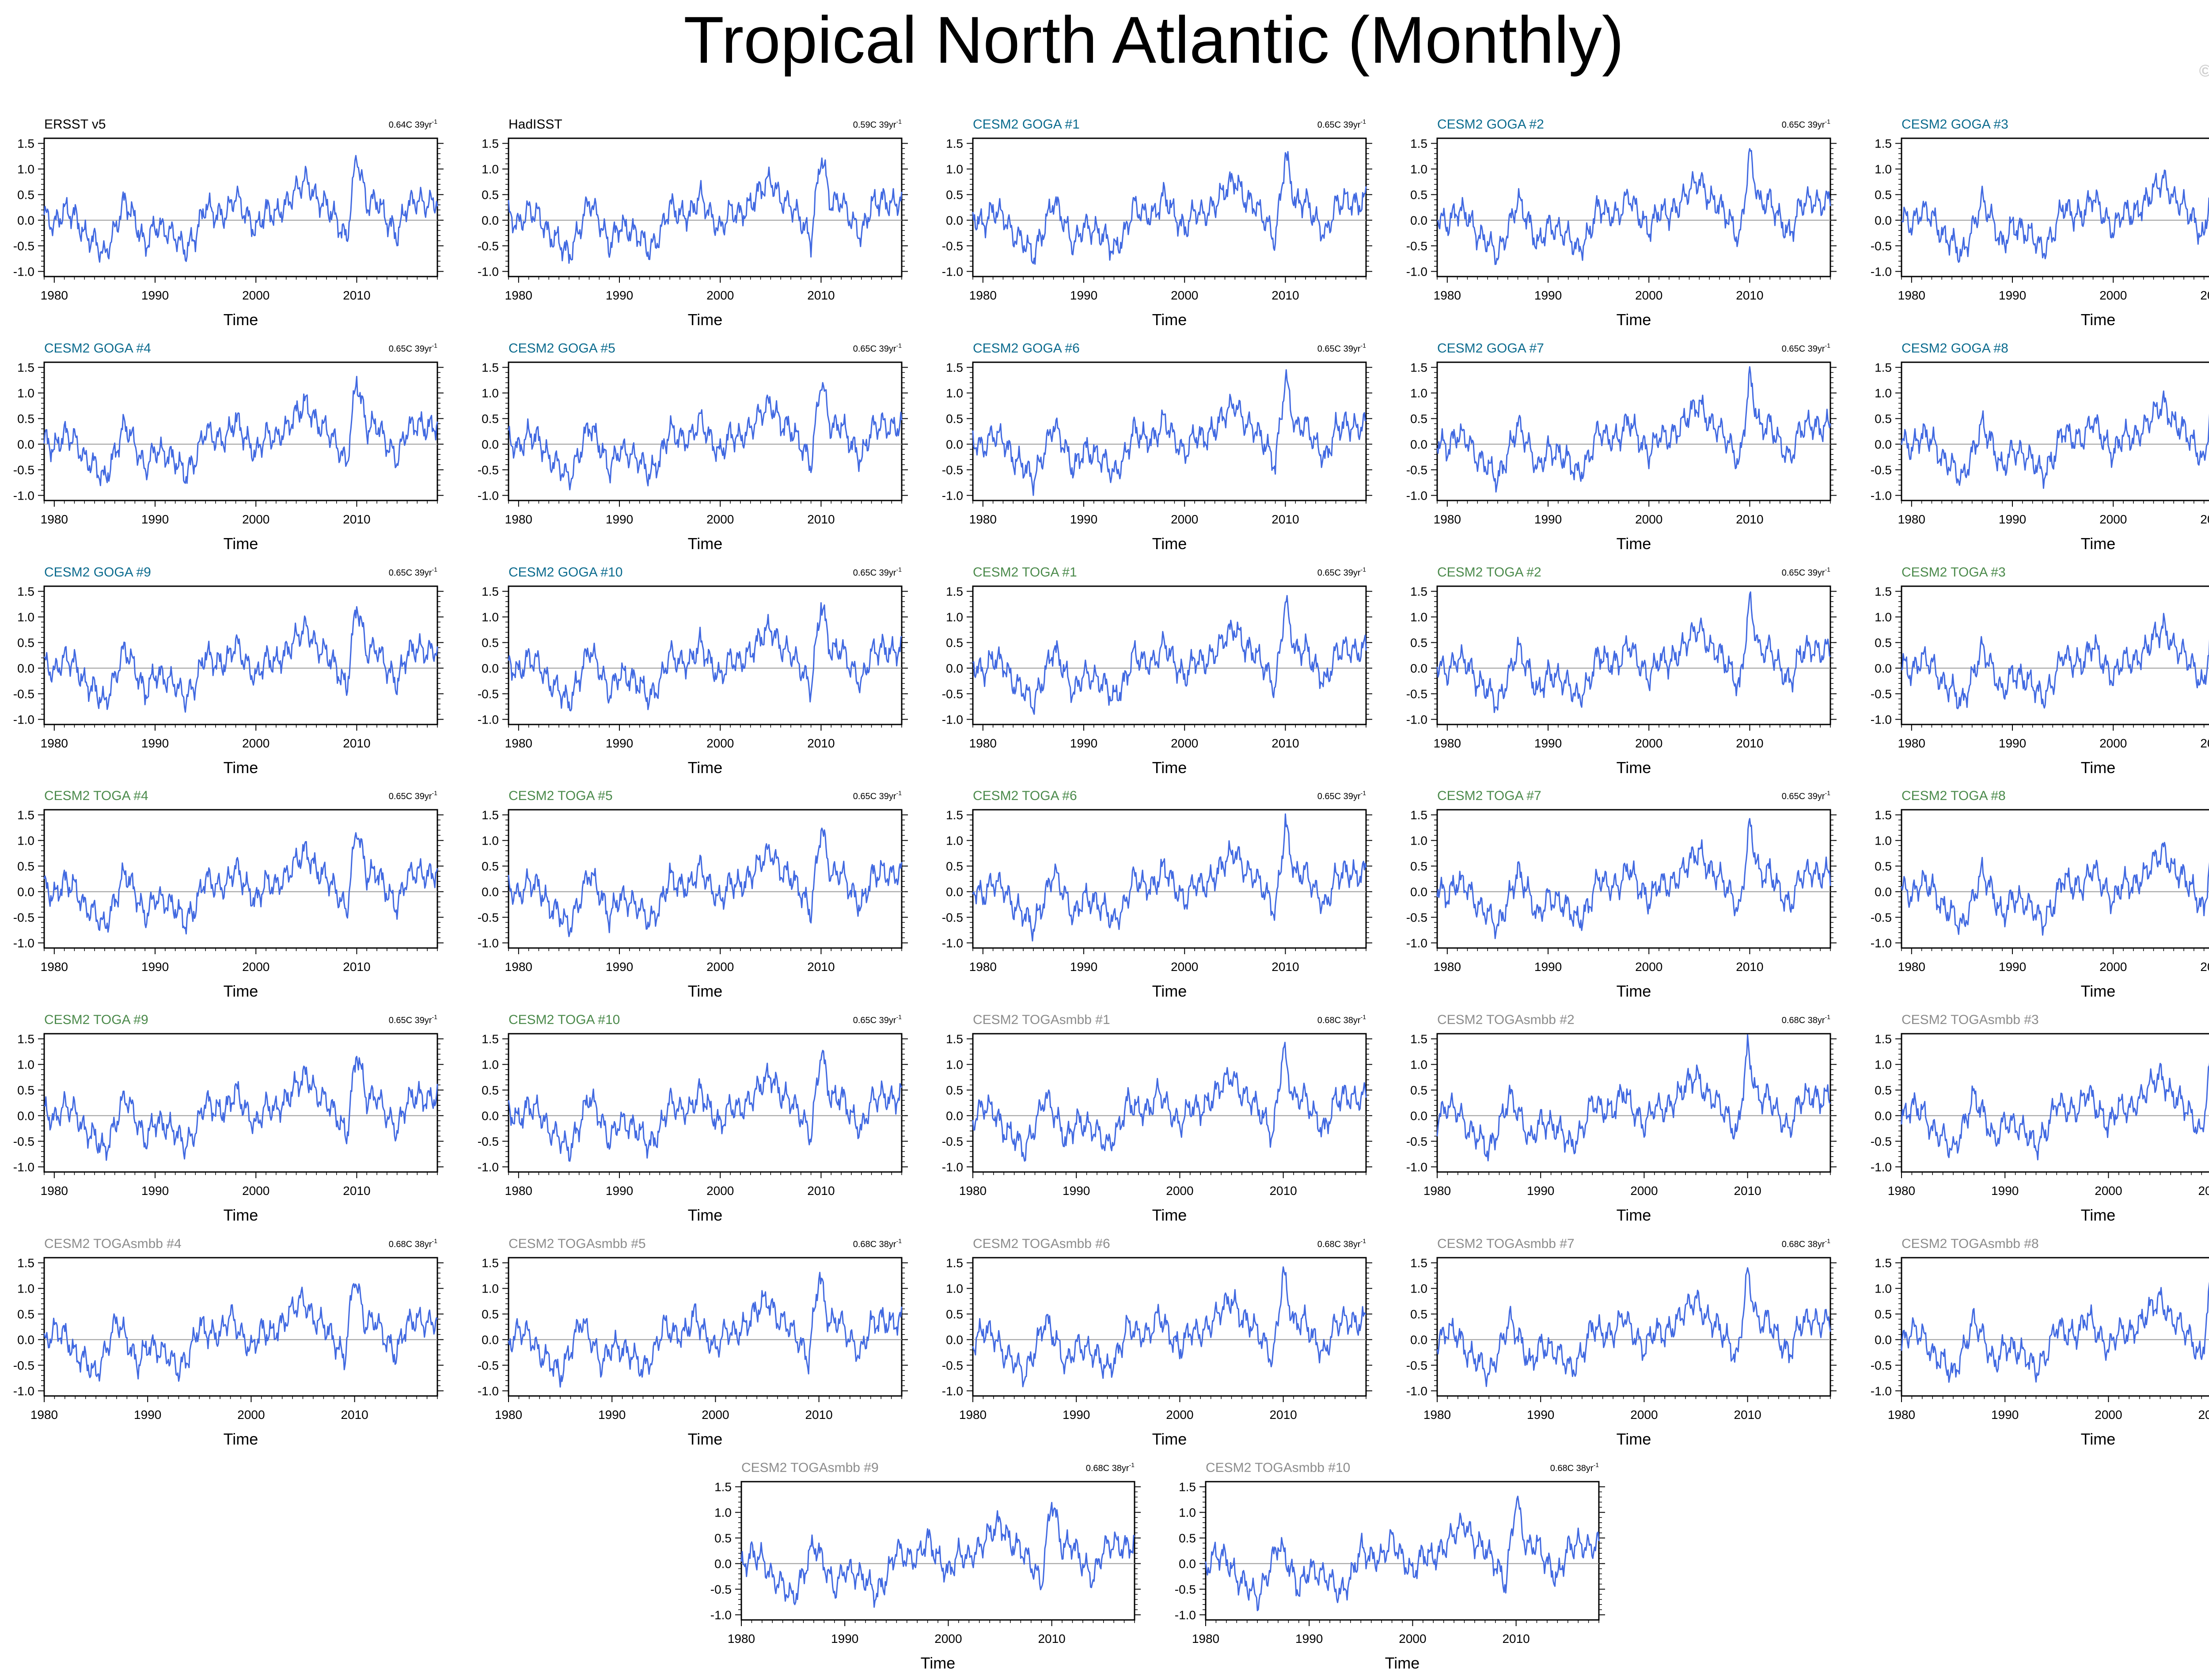 The image size is (2209, 1680). I want to click on panel-annotation: 0.68C 38yr-1, so click(414, 1243).